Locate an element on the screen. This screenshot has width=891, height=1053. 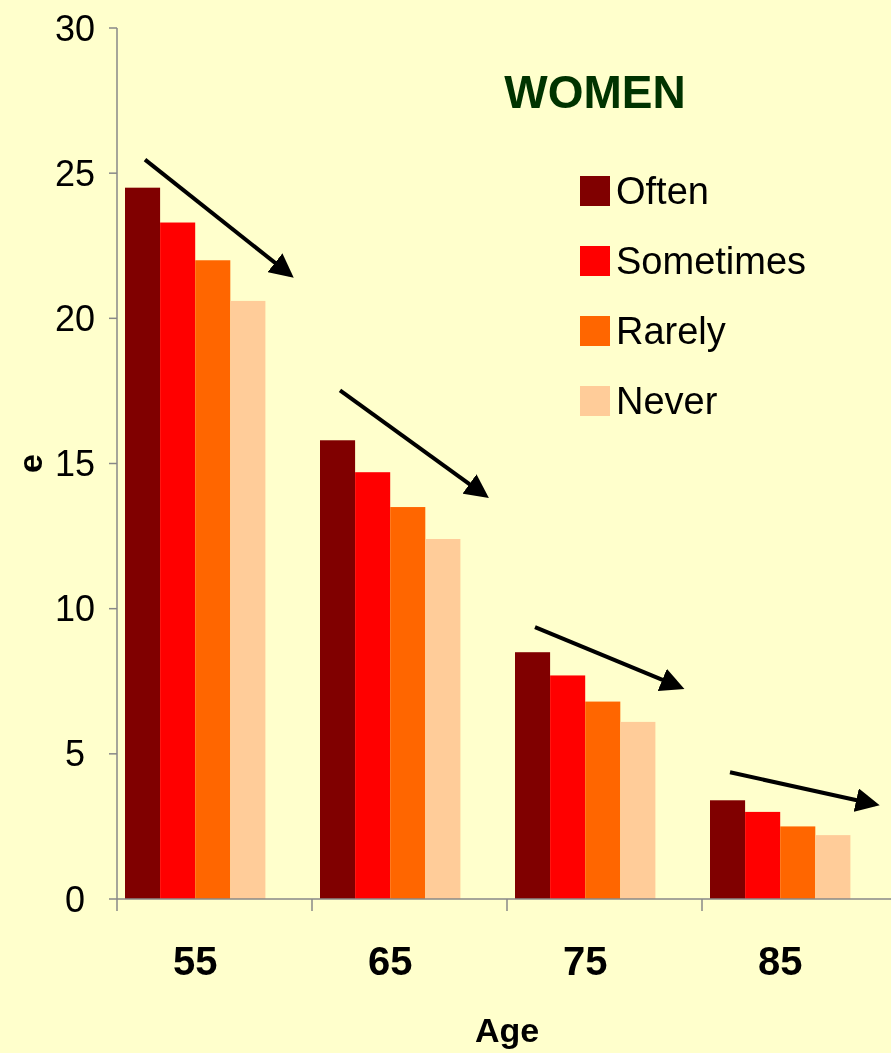
y-tick-label: 15 is located at coordinates (75, 464).